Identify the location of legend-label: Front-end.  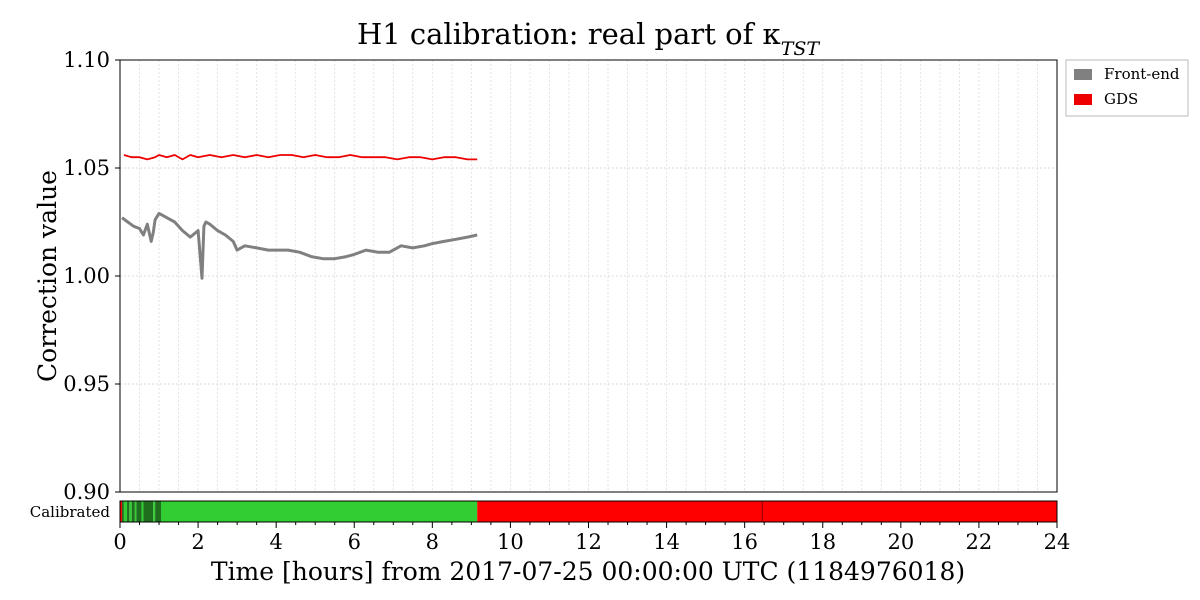
(1142, 74).